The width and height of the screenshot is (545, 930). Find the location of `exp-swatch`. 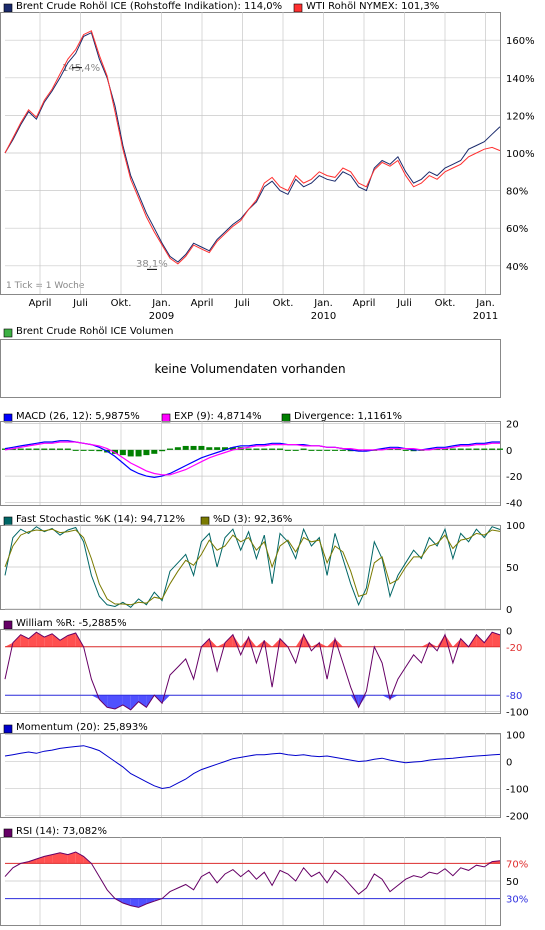

exp-swatch is located at coordinates (166, 418).